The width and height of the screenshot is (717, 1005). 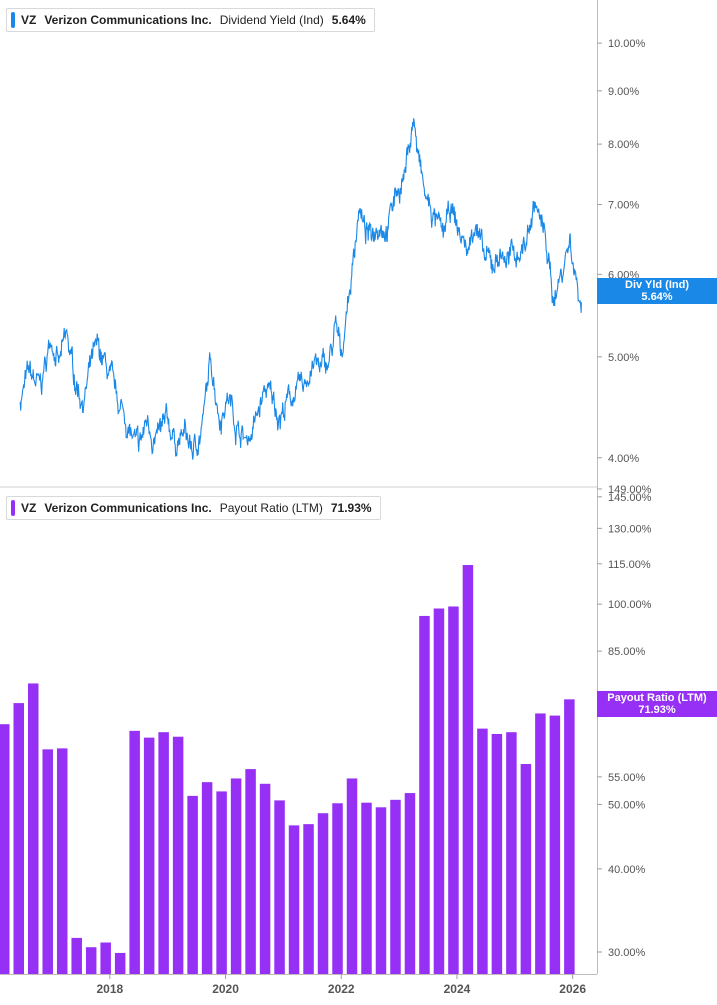 I want to click on y-tick-label: 130.00%, so click(x=630, y=529).